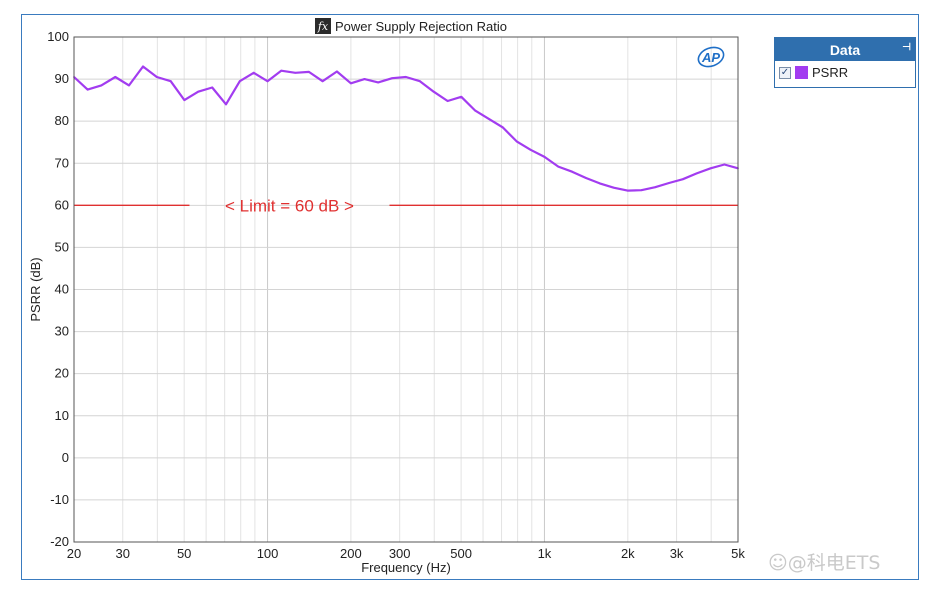 This screenshot has height=591, width=938. Describe the element at coordinates (62, 289) in the screenshot. I see `y-tick-label: 40` at that location.